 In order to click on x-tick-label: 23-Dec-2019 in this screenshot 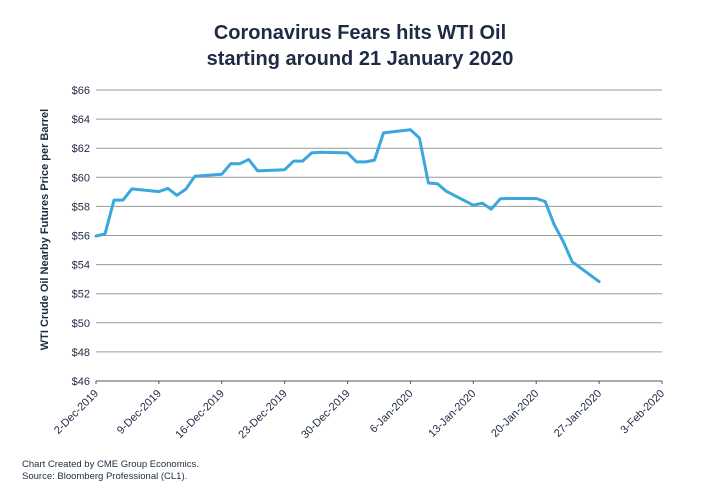, I will do `click(262, 414)`.